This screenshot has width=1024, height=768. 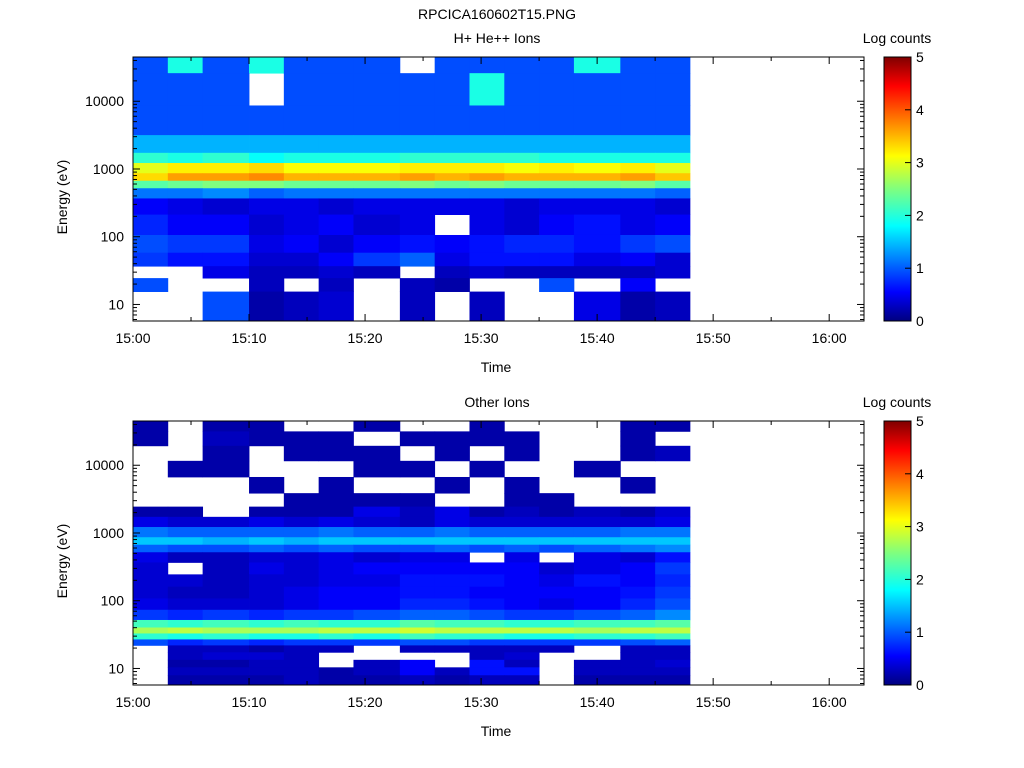 What do you see at coordinates (365, 338) in the screenshot?
I see `x-tick-label: 15:20` at bounding box center [365, 338].